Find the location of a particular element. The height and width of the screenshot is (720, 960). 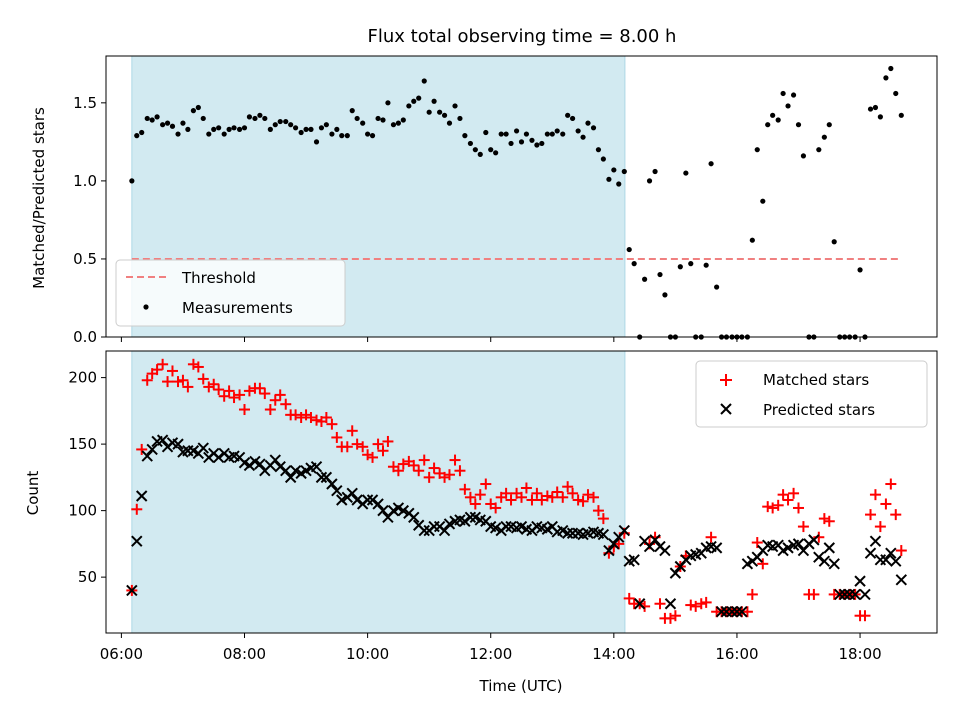

top-y-tick-label: 1.5 is located at coordinates (85, 103).